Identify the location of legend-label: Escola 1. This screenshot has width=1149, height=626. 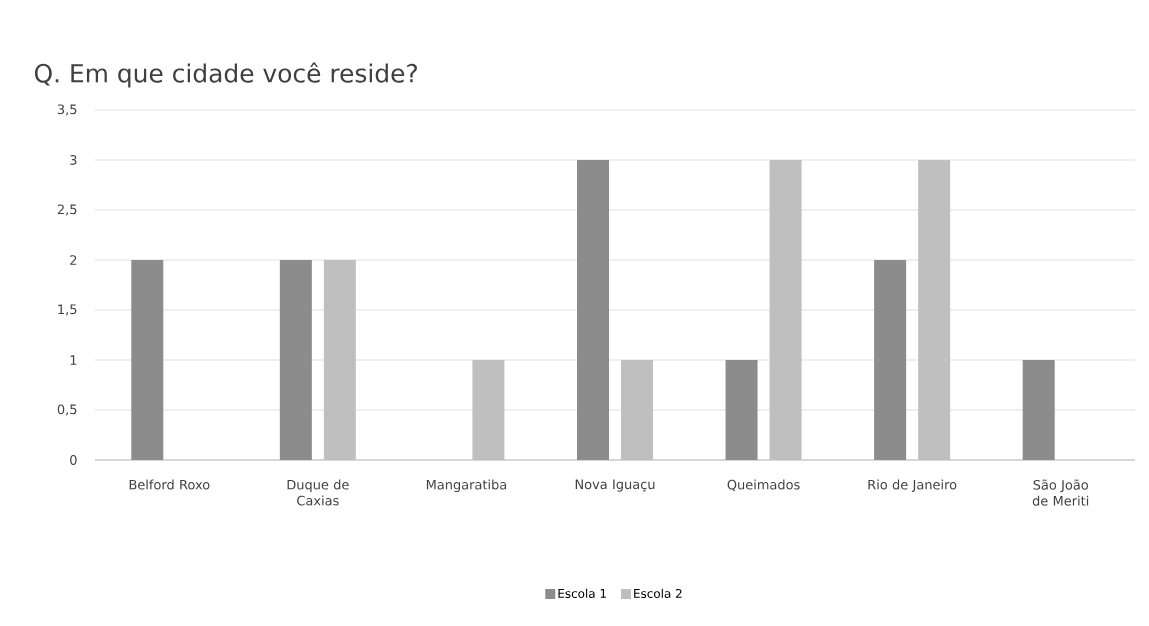
(582, 593).